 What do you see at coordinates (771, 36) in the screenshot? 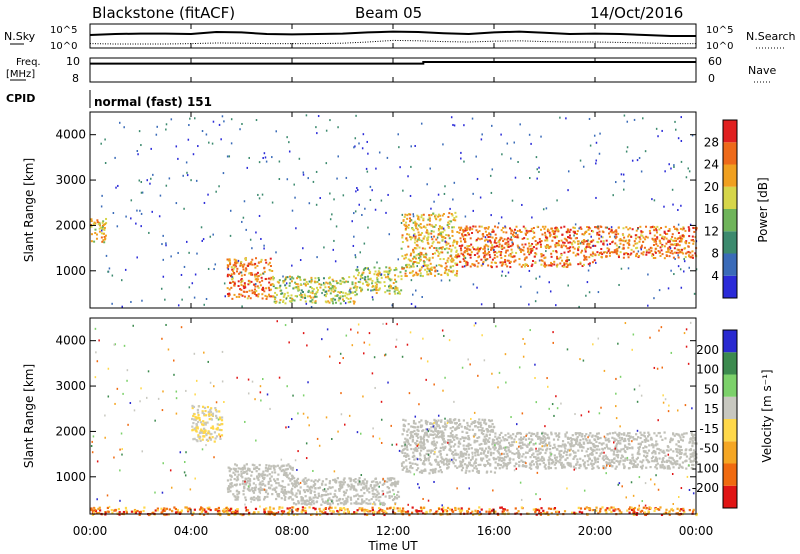
I see `nsearch-label: N.Search` at bounding box center [771, 36].